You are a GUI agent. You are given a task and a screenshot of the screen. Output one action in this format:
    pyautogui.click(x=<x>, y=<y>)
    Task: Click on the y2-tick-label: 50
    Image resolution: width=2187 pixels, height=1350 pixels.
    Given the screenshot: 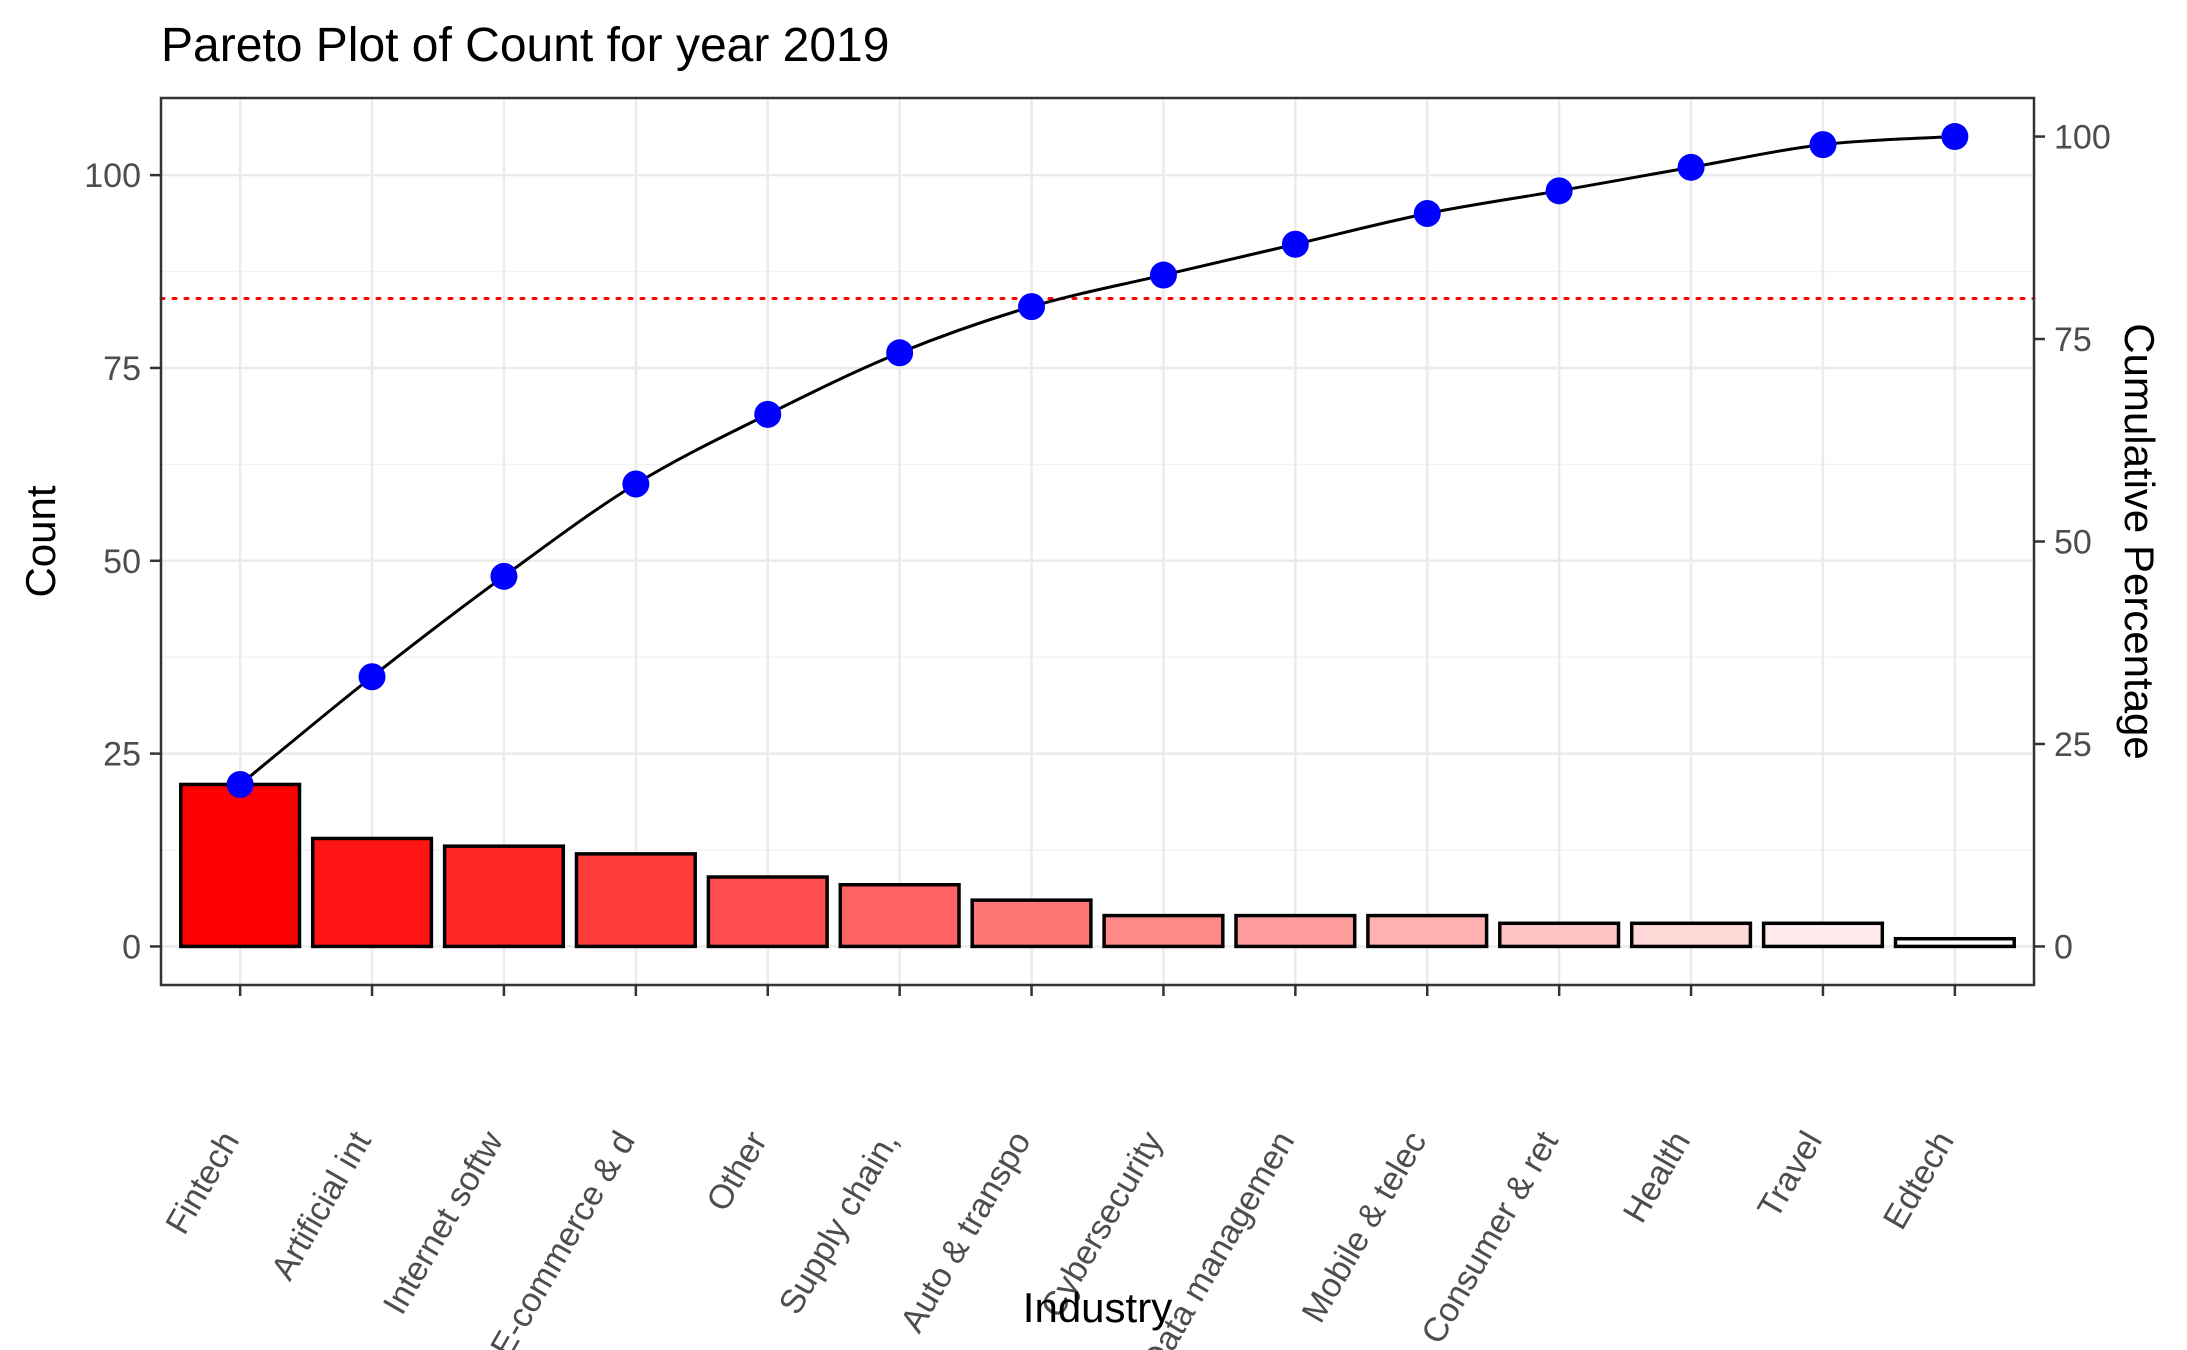 What is the action you would take?
    pyautogui.click(x=2073, y=543)
    